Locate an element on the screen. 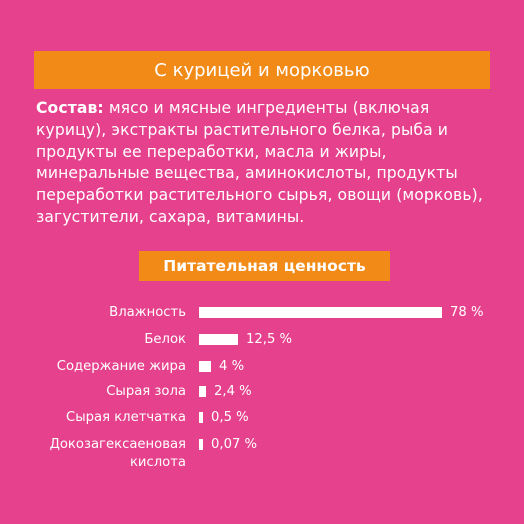  product-title: С курицей и морковью is located at coordinates (262, 70).